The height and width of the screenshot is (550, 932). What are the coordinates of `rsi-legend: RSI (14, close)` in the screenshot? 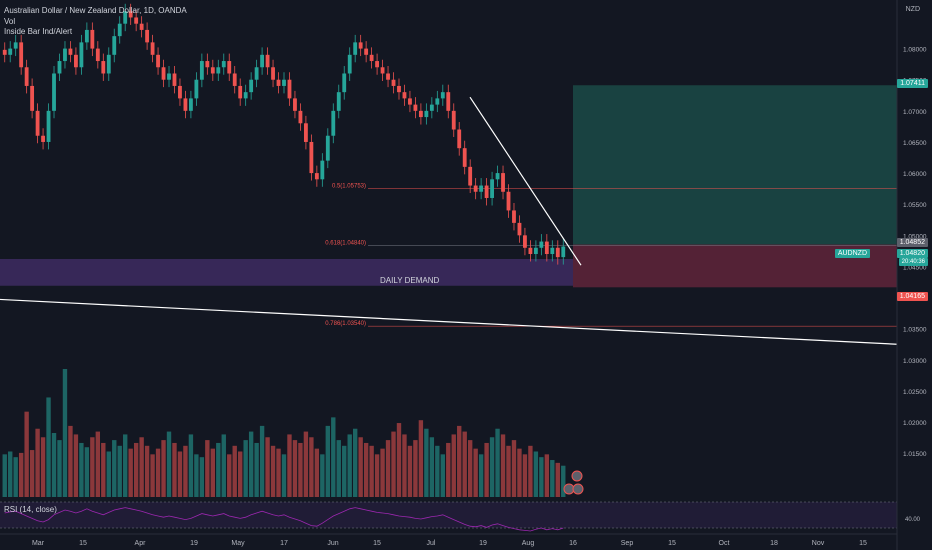 It's located at (30, 509).